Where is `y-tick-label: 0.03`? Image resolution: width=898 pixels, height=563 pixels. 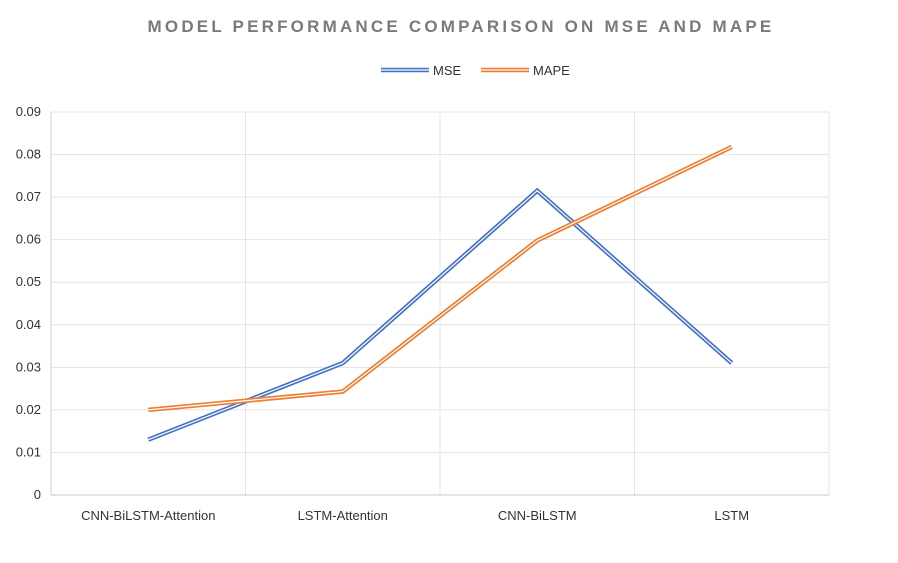 y-tick-label: 0.03 is located at coordinates (28, 366).